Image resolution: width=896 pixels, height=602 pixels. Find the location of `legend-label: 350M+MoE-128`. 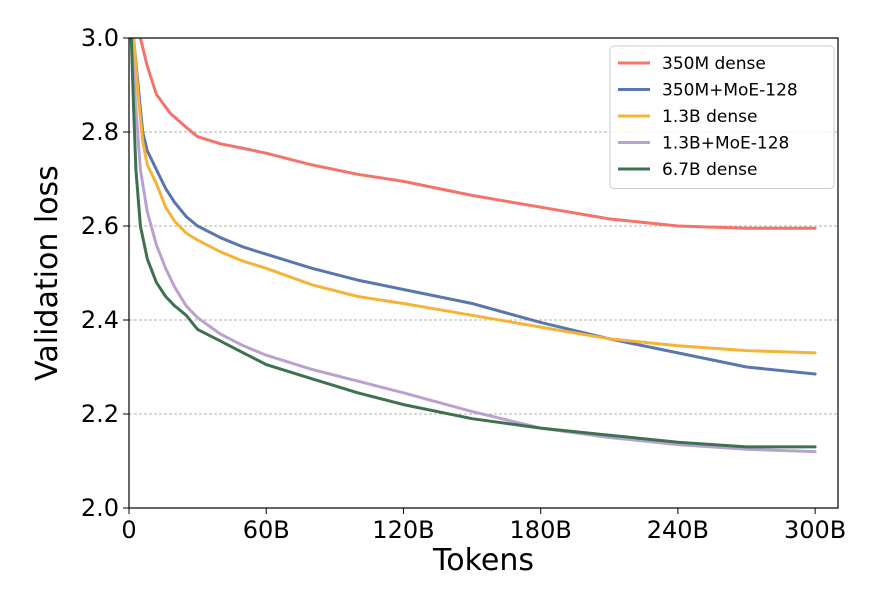

legend-label: 350M+MoE-128 is located at coordinates (730, 91).